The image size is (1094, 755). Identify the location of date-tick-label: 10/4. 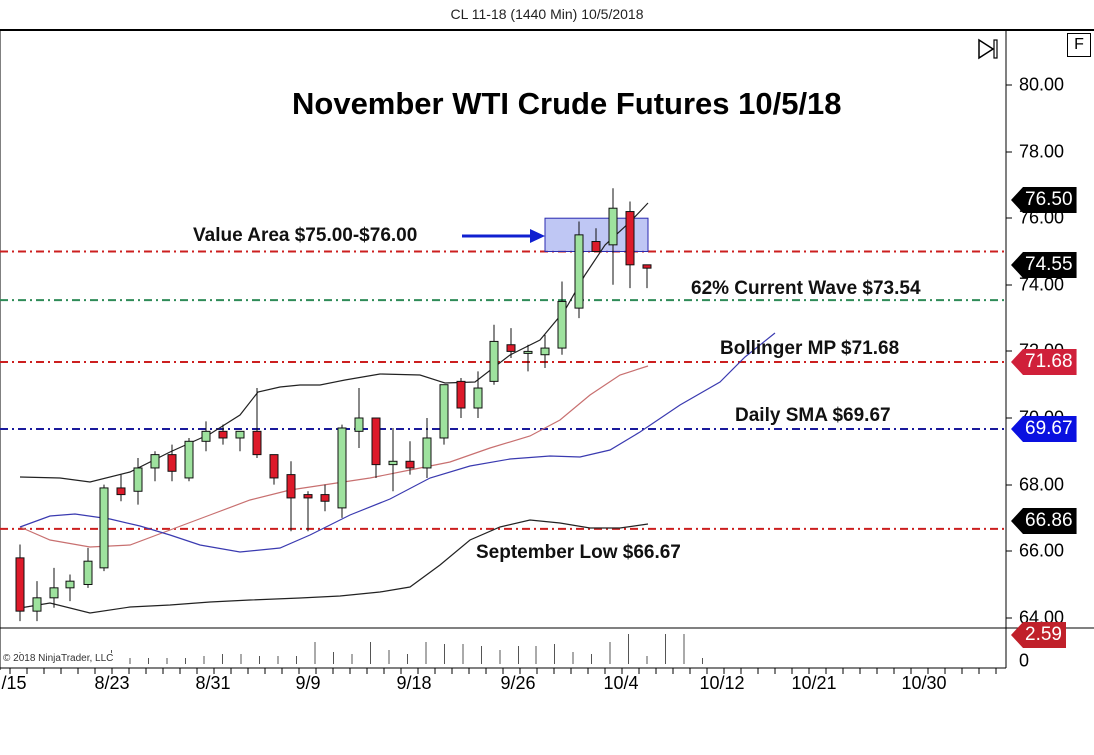
(621, 683).